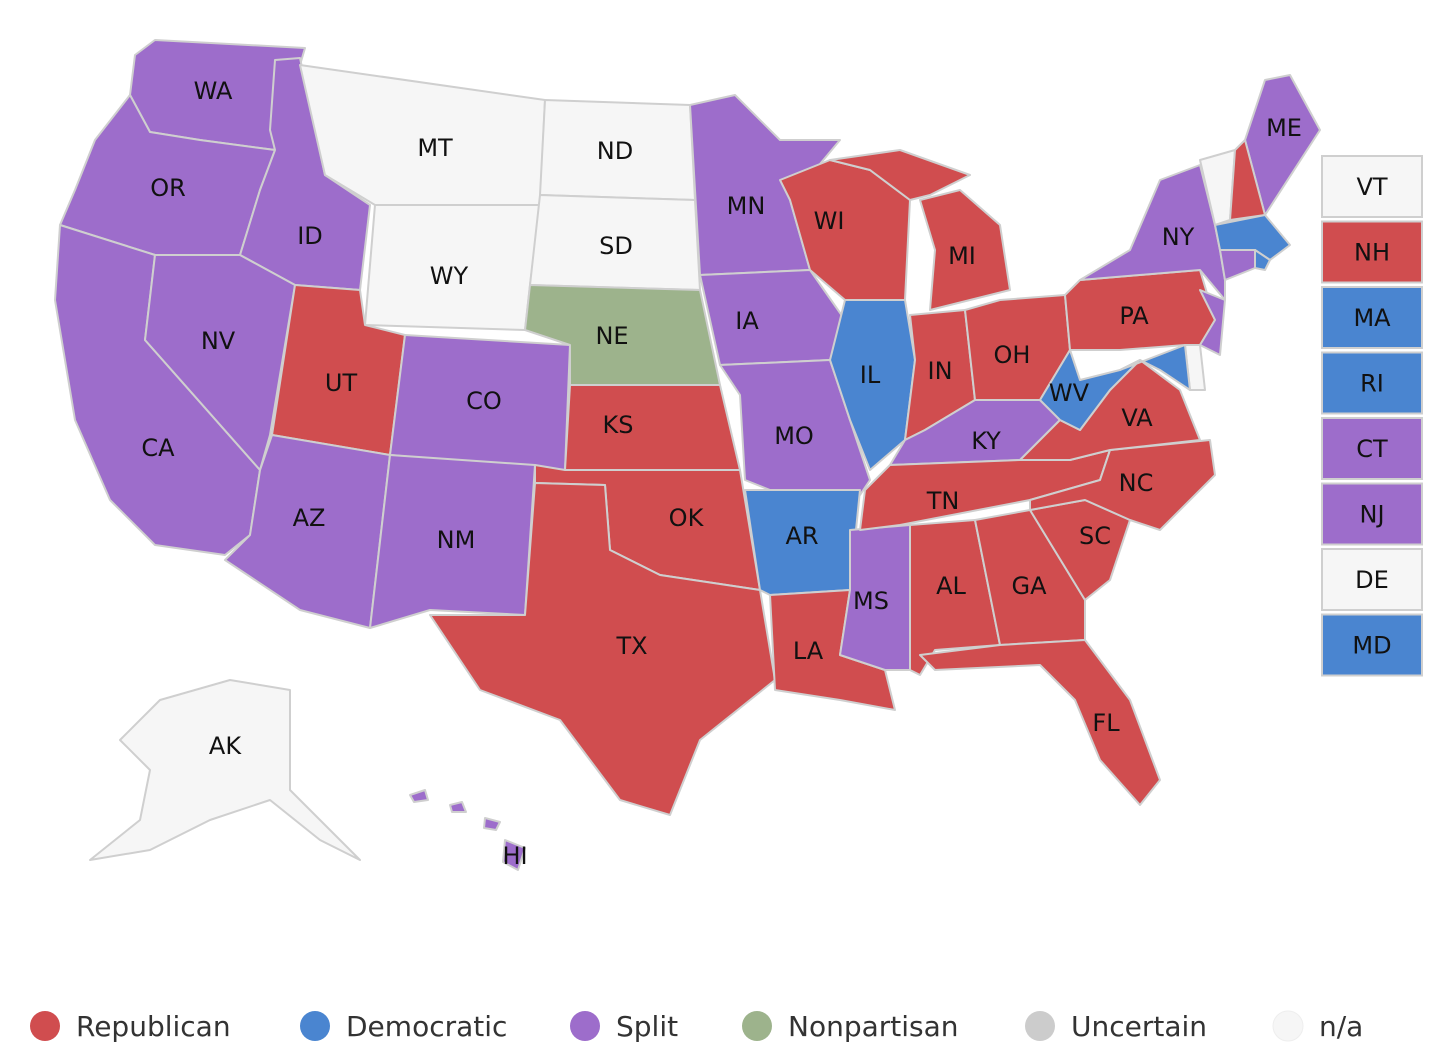  I want to click on state-label: KS, so click(618, 425).